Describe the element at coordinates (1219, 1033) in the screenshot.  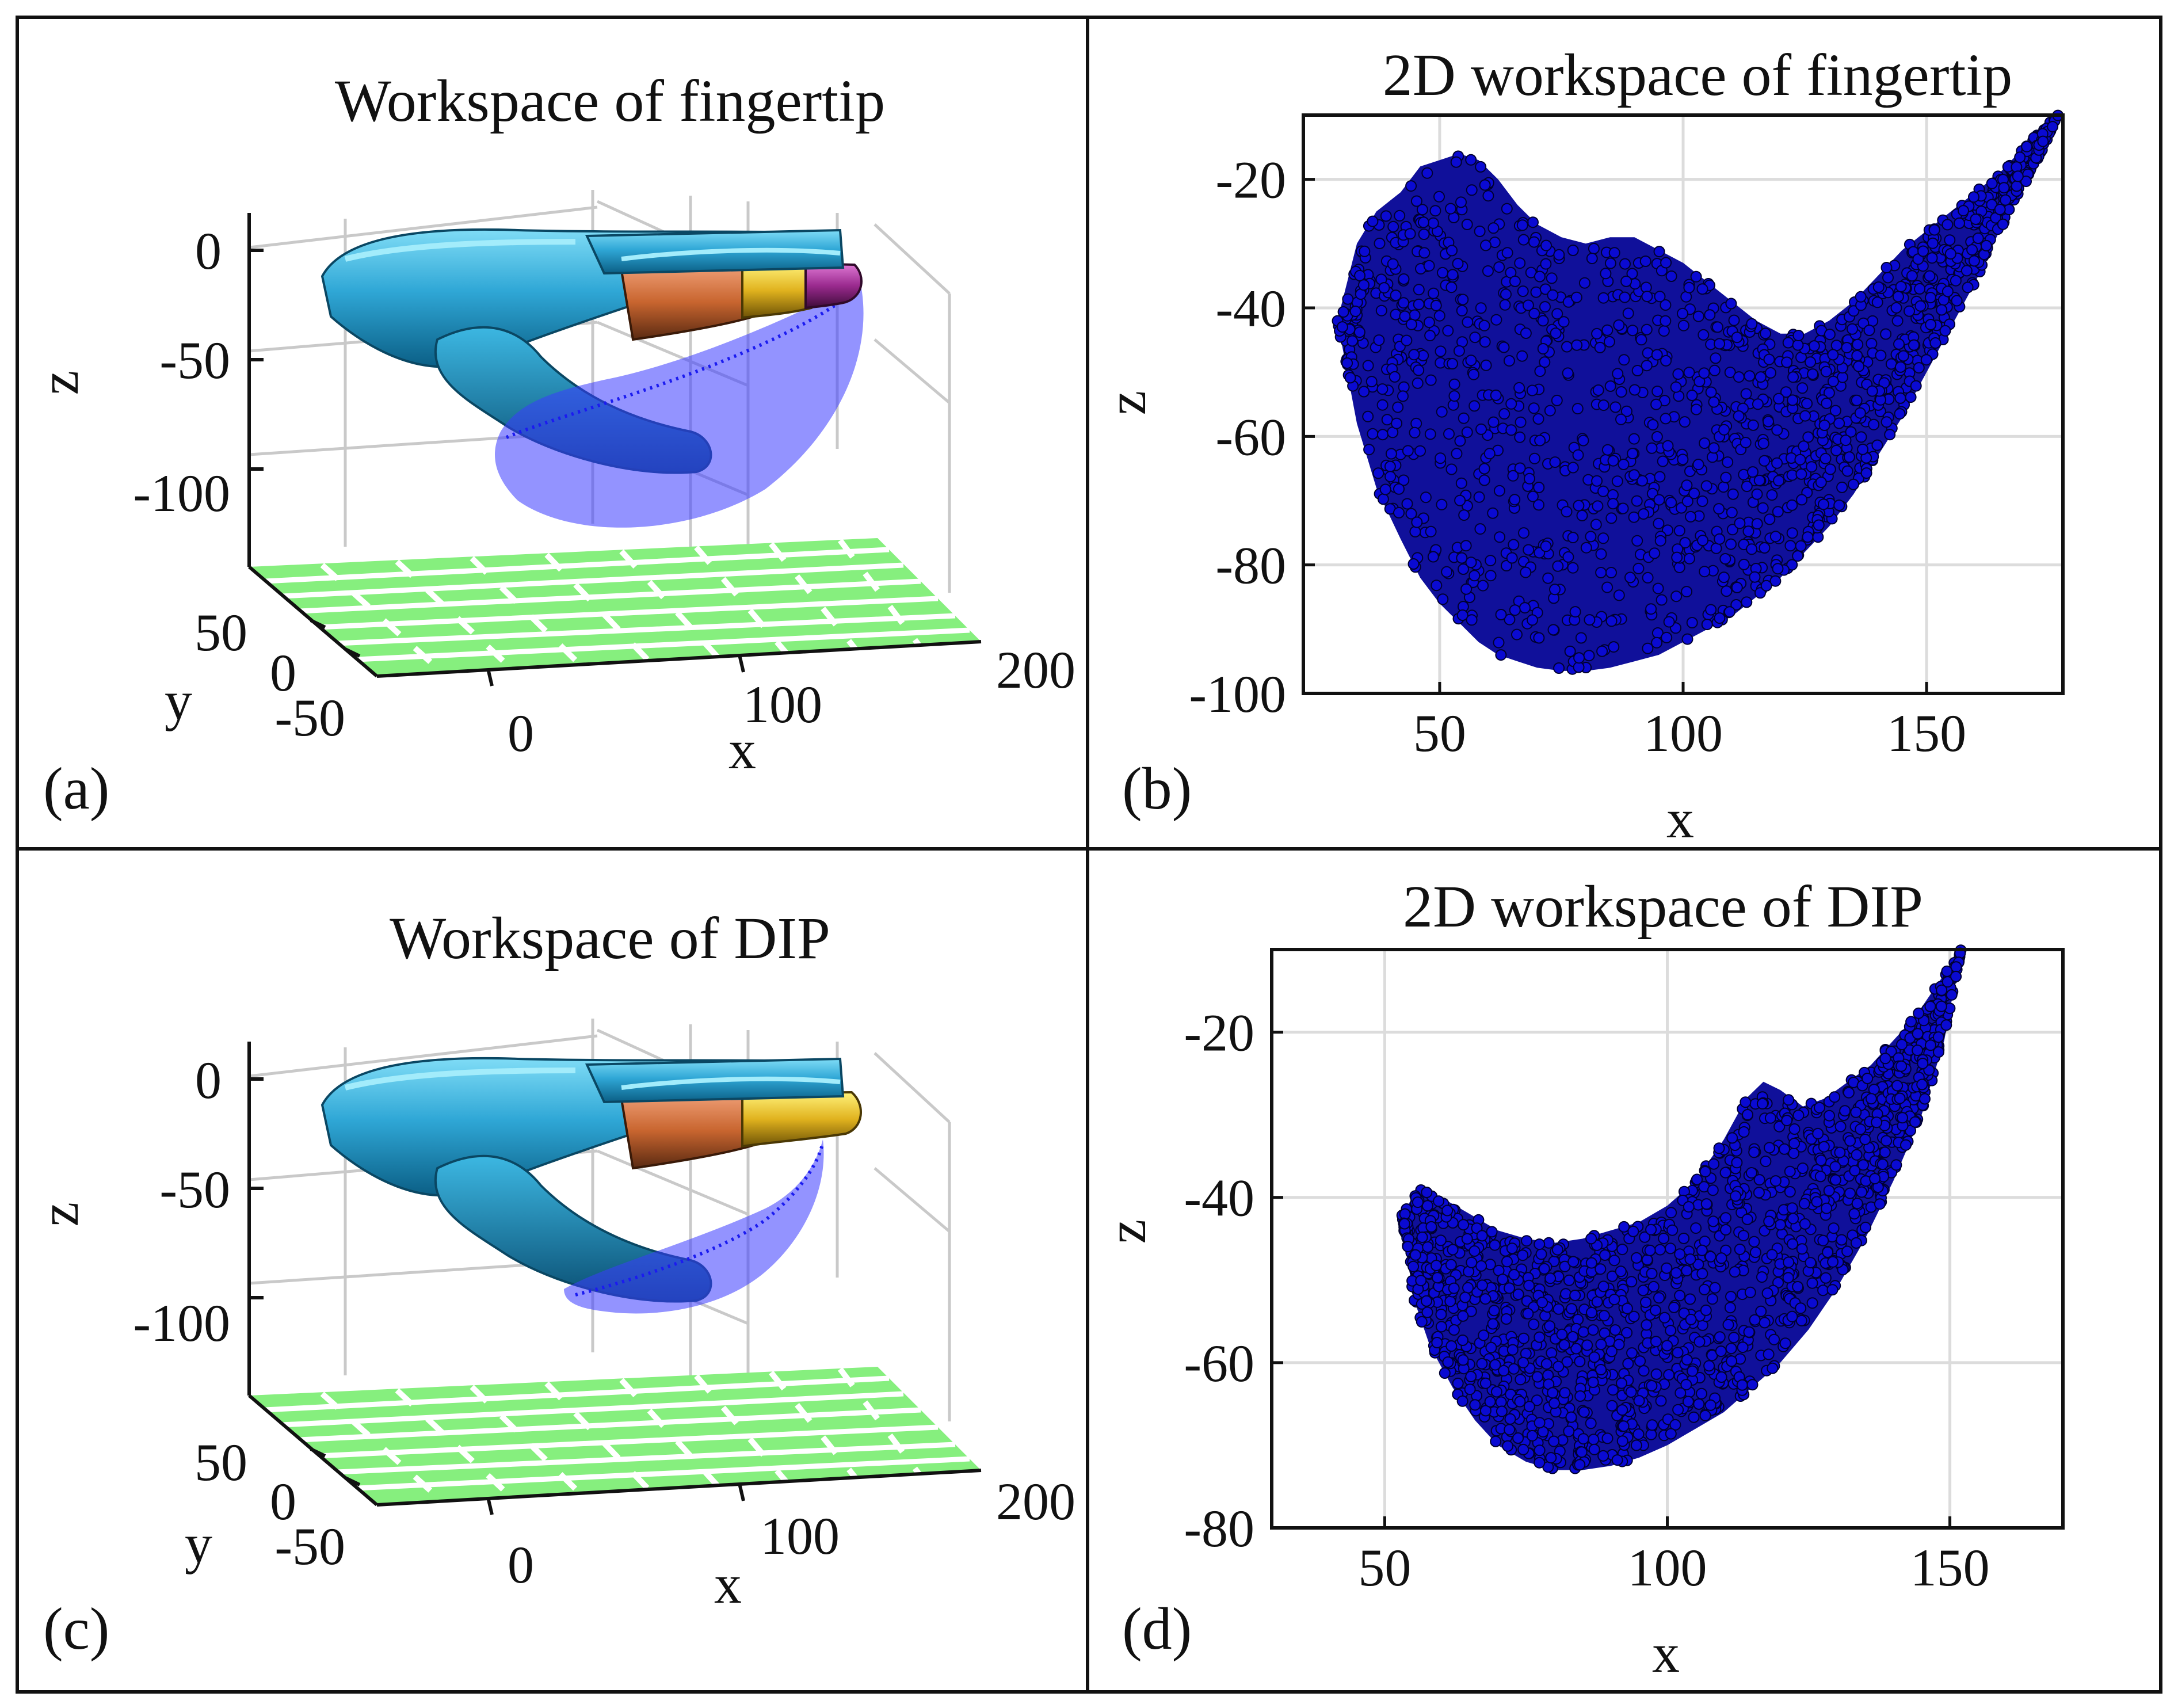
I see `y-tick-label-3: -20` at that location.